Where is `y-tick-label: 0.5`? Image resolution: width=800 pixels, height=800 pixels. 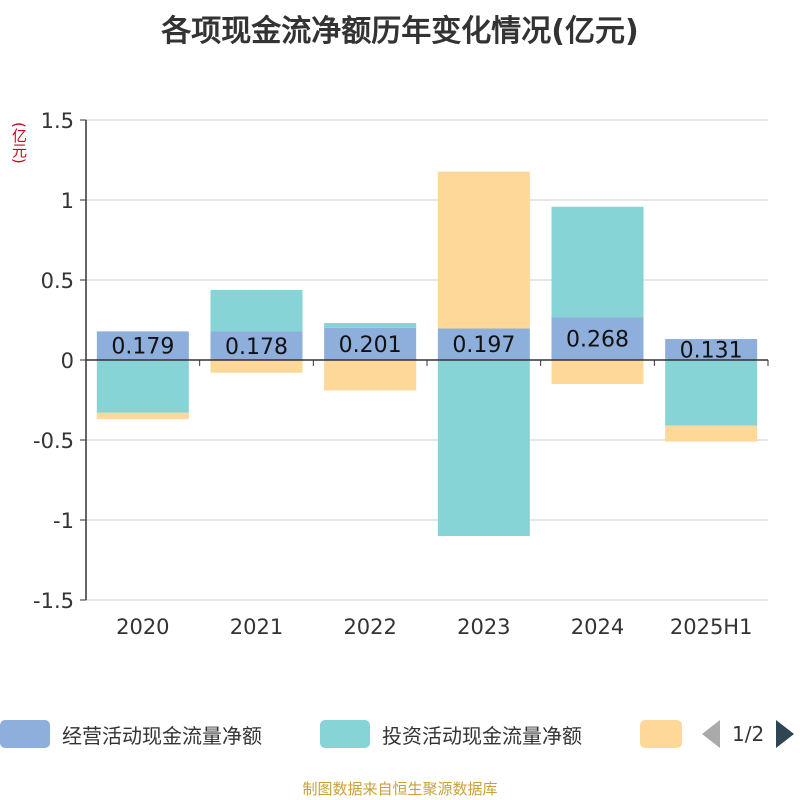 y-tick-label: 0.5 is located at coordinates (57, 281).